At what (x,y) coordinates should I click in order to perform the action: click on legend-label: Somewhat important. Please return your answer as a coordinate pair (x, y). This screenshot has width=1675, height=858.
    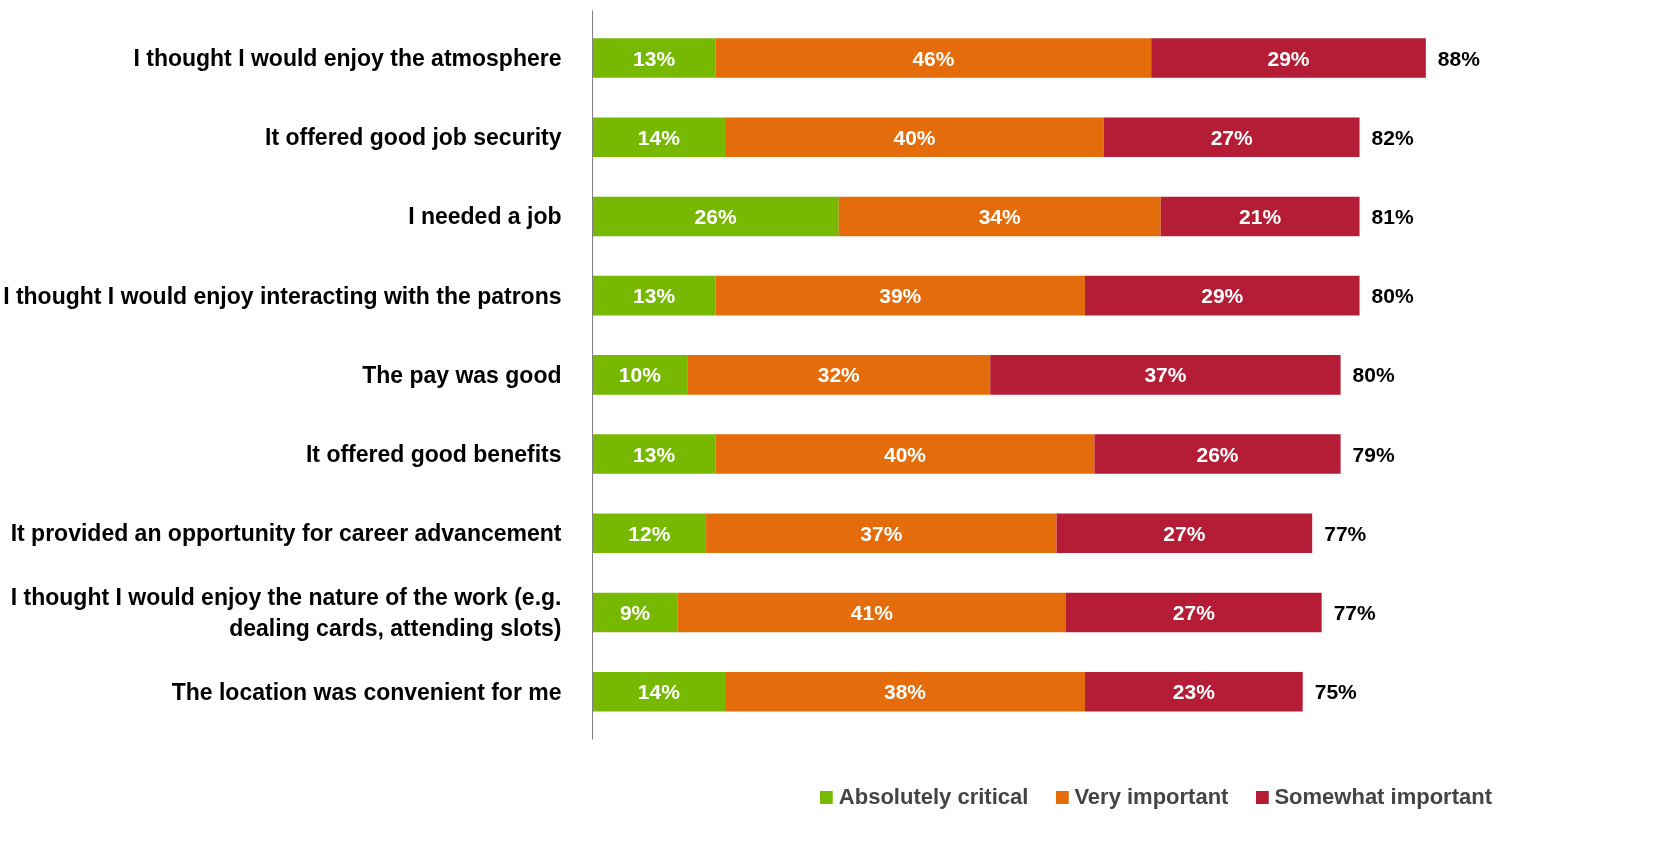
    Looking at the image, I should click on (1383, 797).